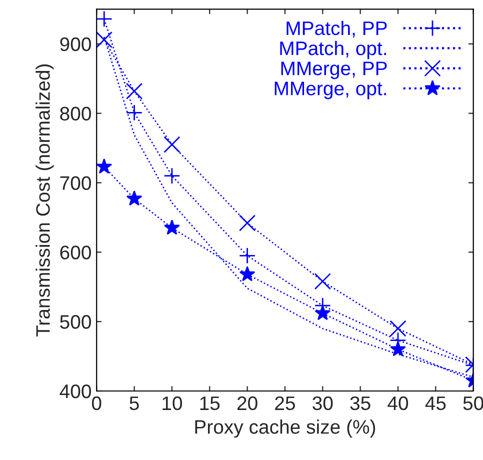 The image size is (483, 460). Describe the element at coordinates (75, 44) in the screenshot. I see `y-tick-label: 900` at that location.